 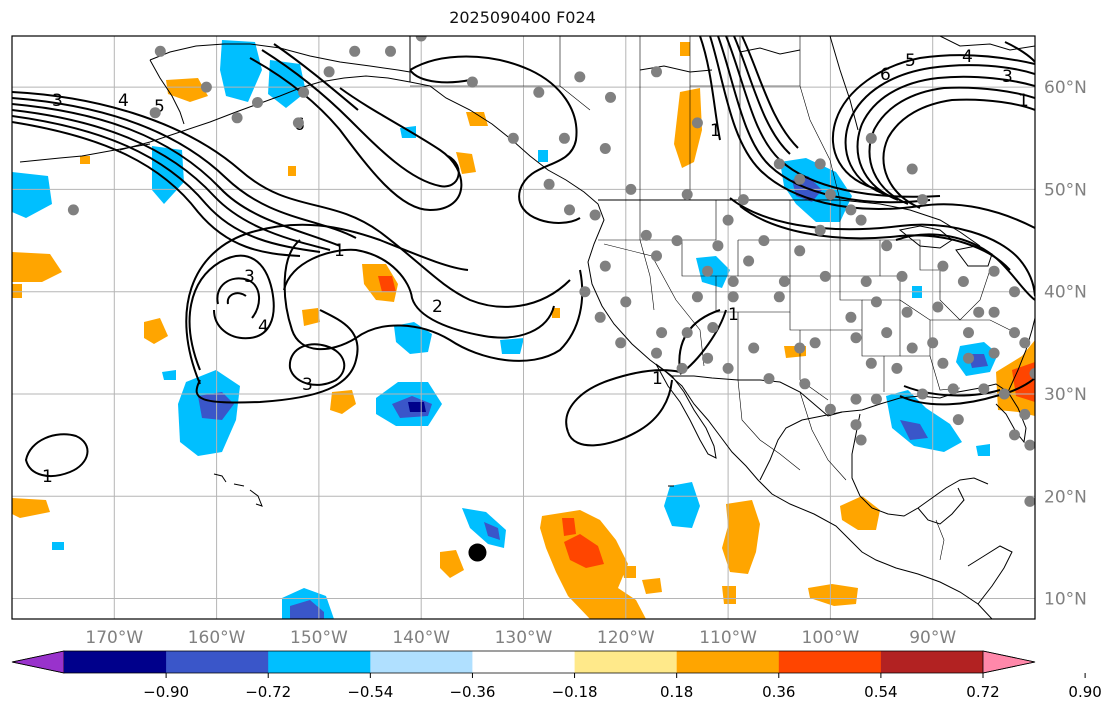 I want to click on colorbar-tick-label: −0.90, so click(x=166, y=692).